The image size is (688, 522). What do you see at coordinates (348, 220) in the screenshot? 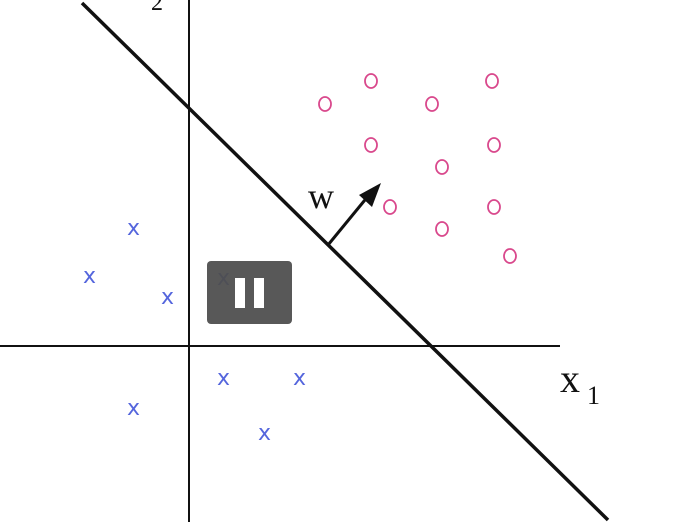
I see `weight-vector-arrow-shaft` at bounding box center [348, 220].